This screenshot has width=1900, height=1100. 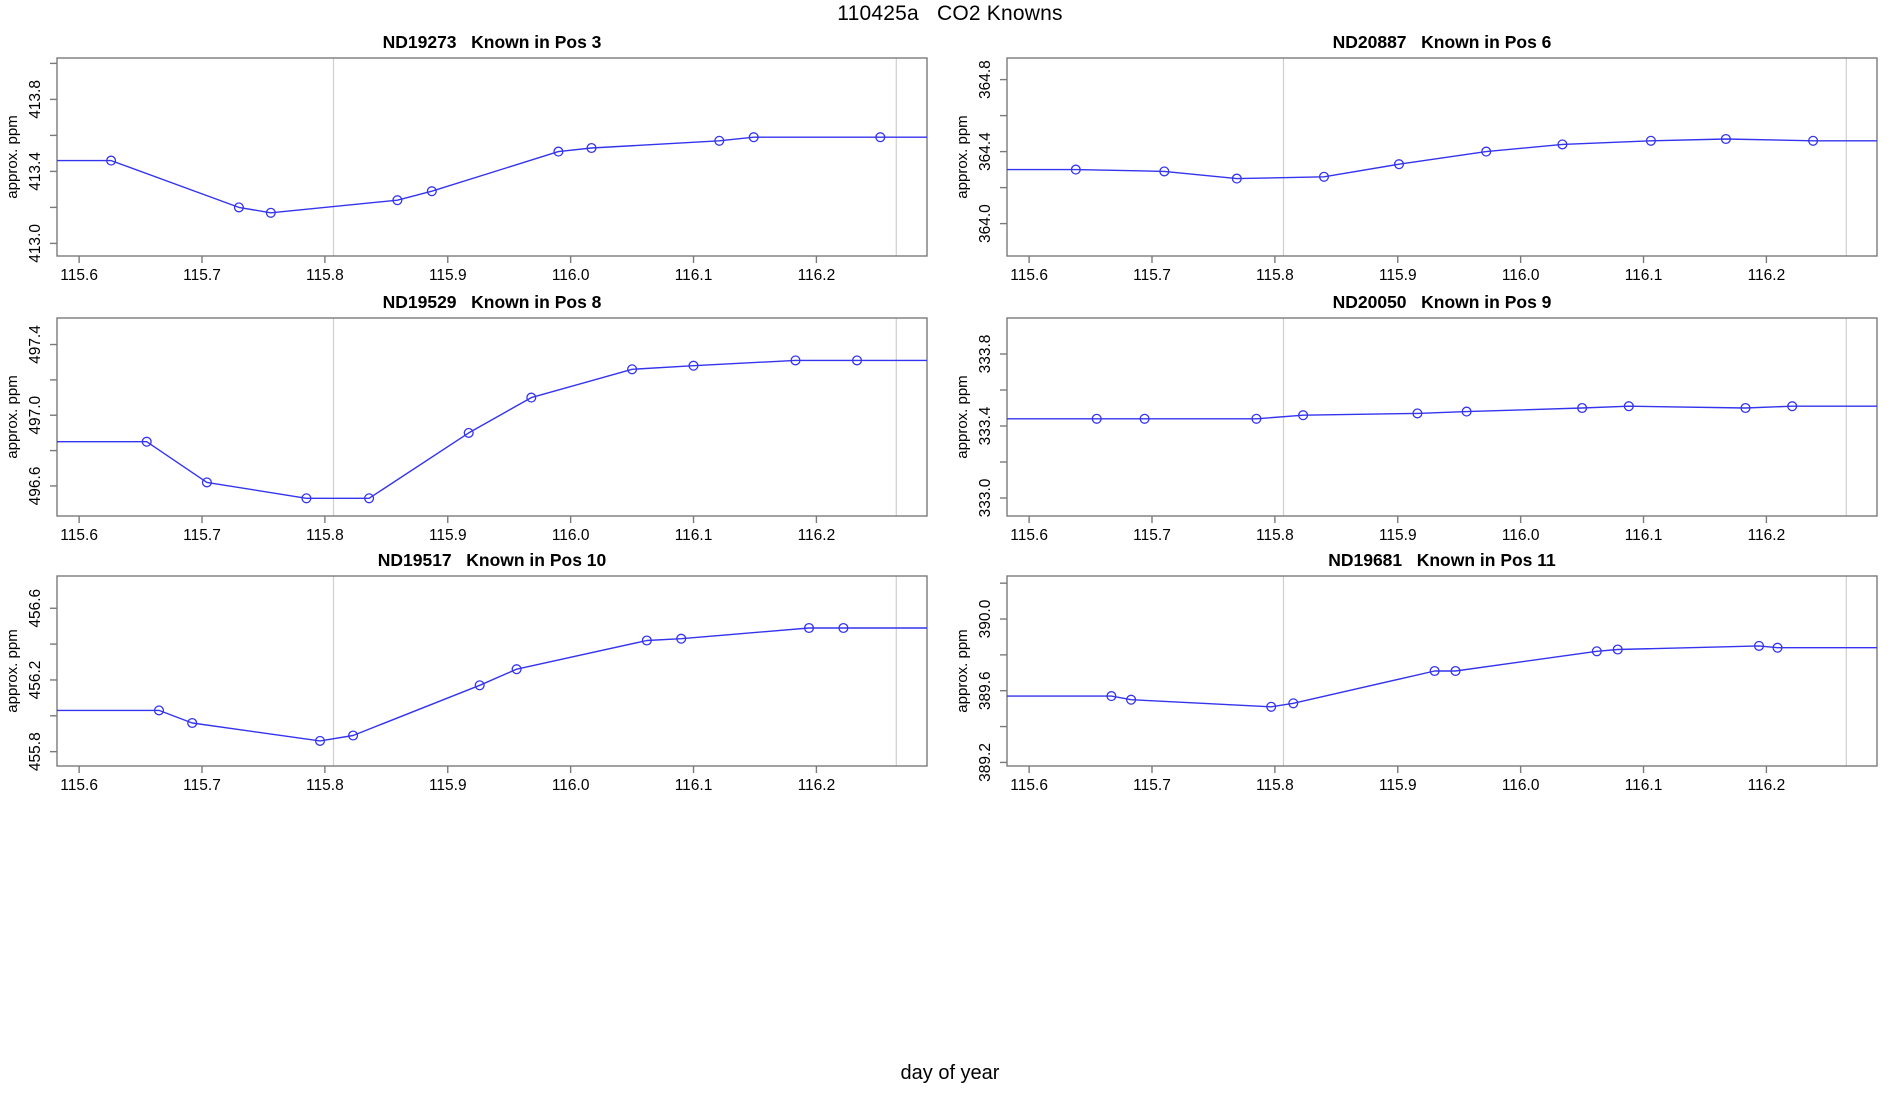 What do you see at coordinates (492, 42) in the screenshot?
I see `panel-title: ND19273 Known in Pos 3` at bounding box center [492, 42].